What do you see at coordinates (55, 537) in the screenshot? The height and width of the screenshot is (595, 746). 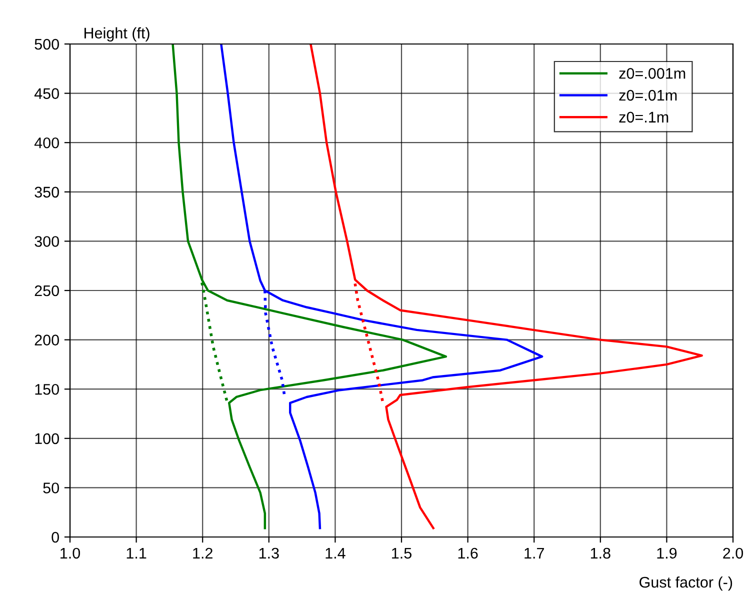 I see `y-tick-label: 0` at bounding box center [55, 537].